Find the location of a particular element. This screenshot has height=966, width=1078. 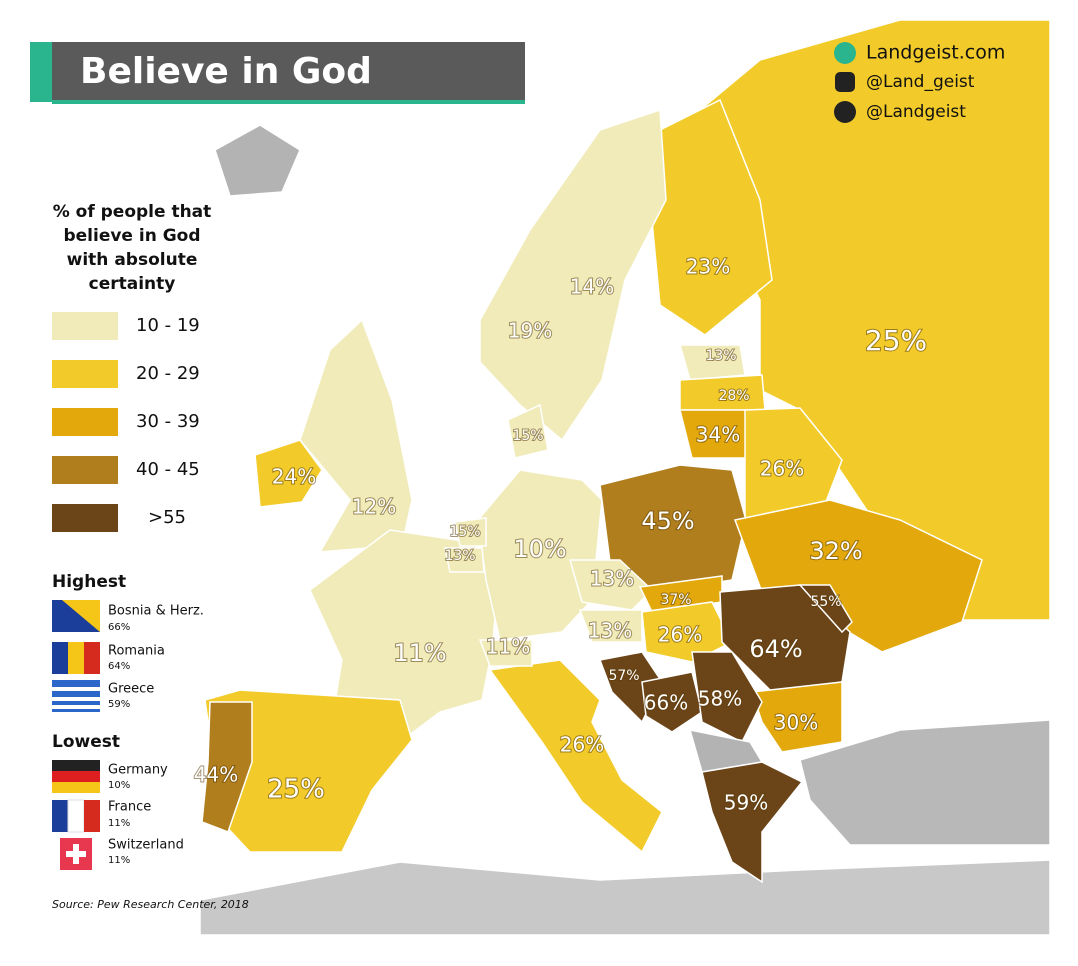

serbia is located at coordinates (727, 697).